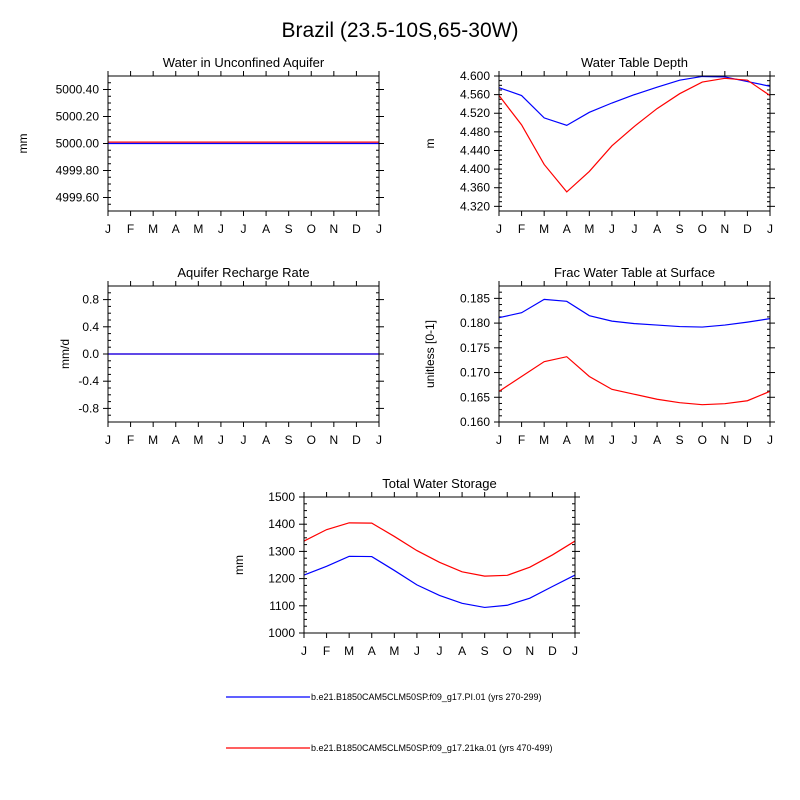 This screenshot has height=800, width=800. Describe the element at coordinates (475, 95) in the screenshot. I see `y-tick-label: 4.560` at that location.